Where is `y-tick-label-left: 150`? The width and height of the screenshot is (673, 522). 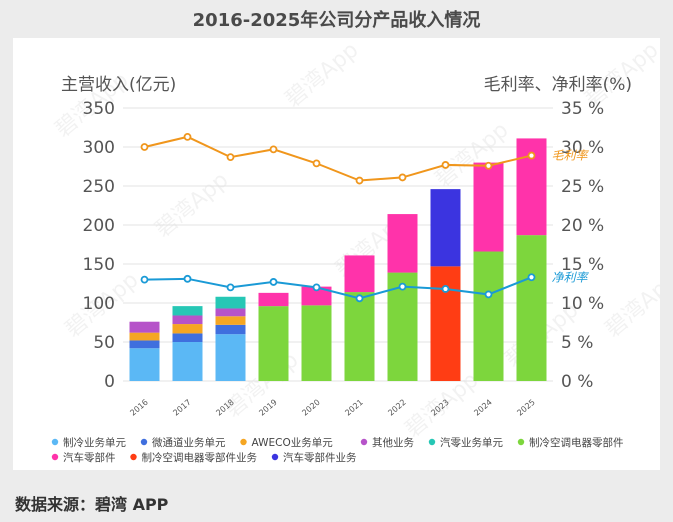 y-tick-label-left: 150 is located at coordinates (99, 265).